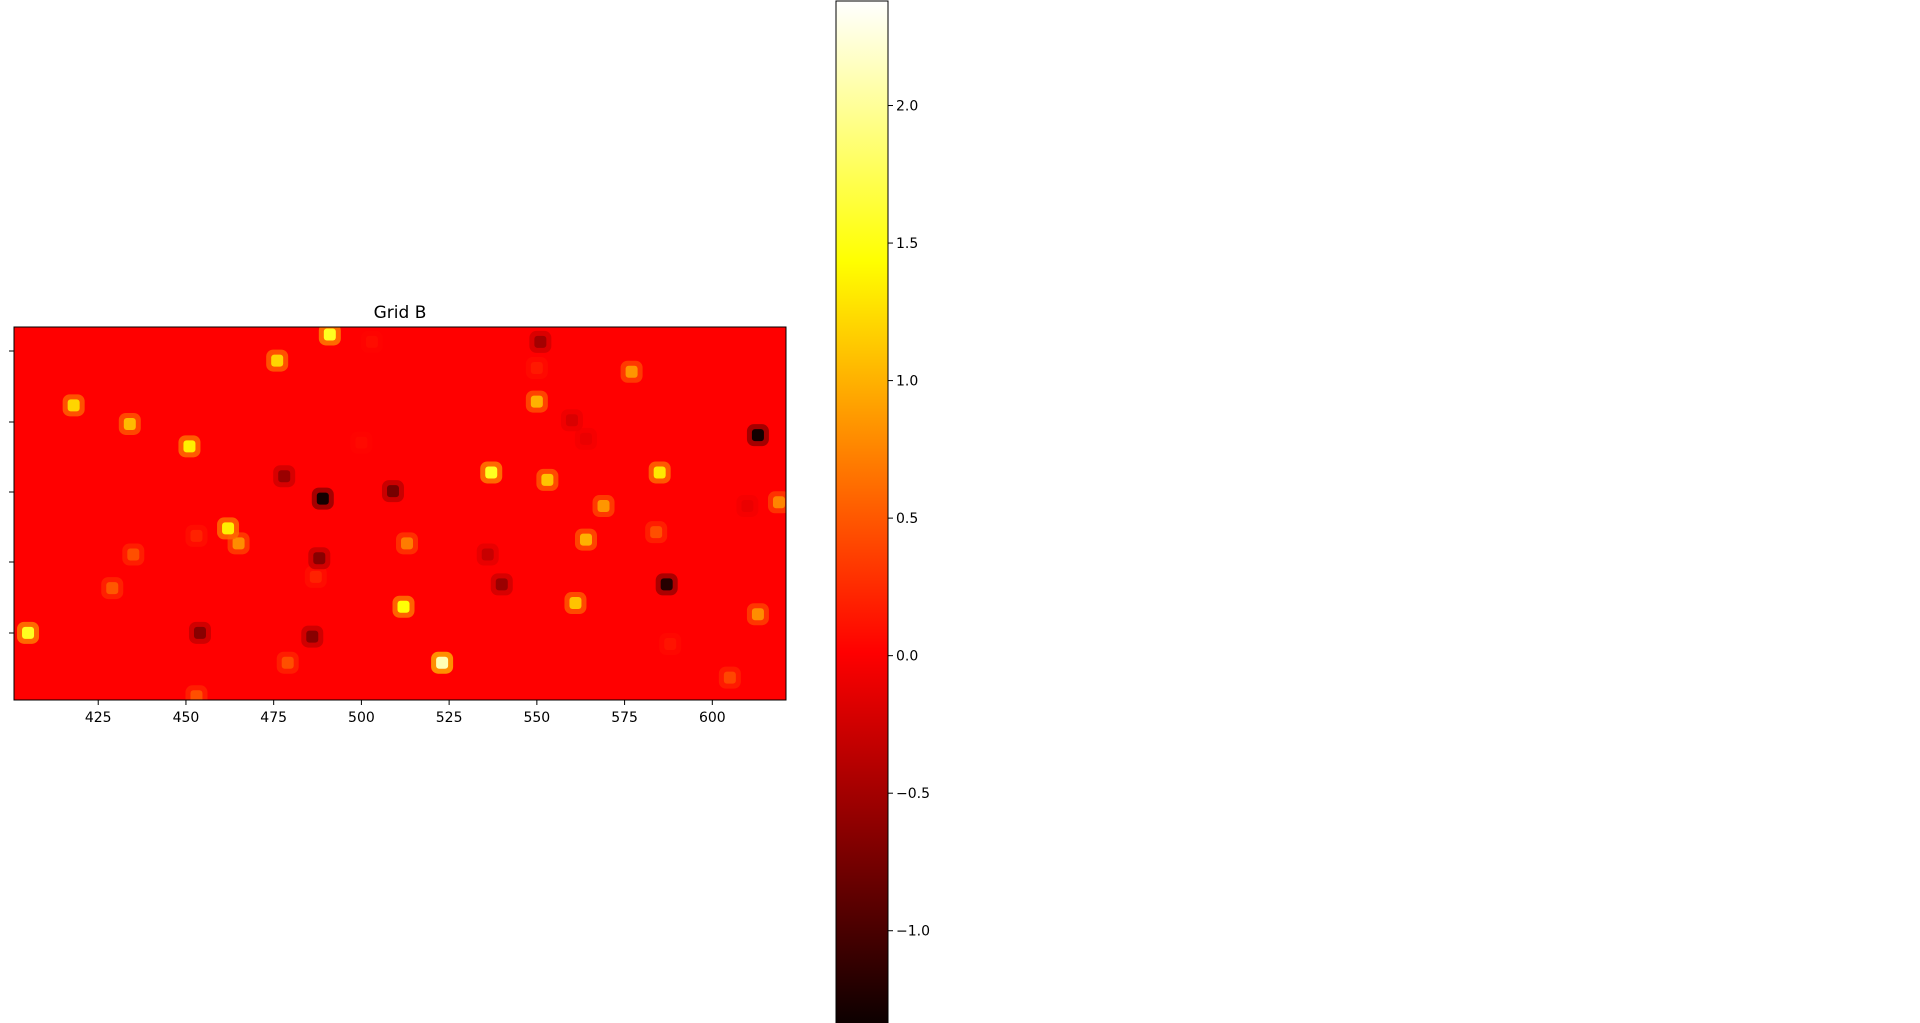 The width and height of the screenshot is (1920, 1023). I want to click on x-tick-label: 450, so click(186, 718).